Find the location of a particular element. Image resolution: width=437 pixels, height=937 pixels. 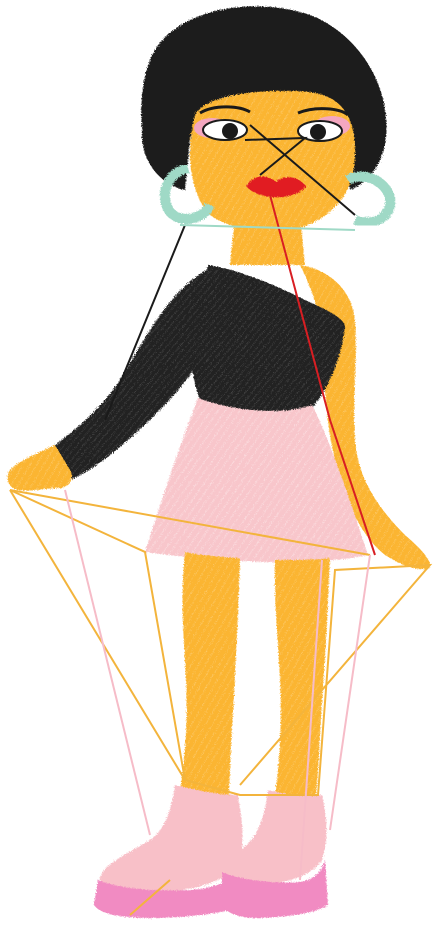

green-pose-line is located at coordinates (267, 227).